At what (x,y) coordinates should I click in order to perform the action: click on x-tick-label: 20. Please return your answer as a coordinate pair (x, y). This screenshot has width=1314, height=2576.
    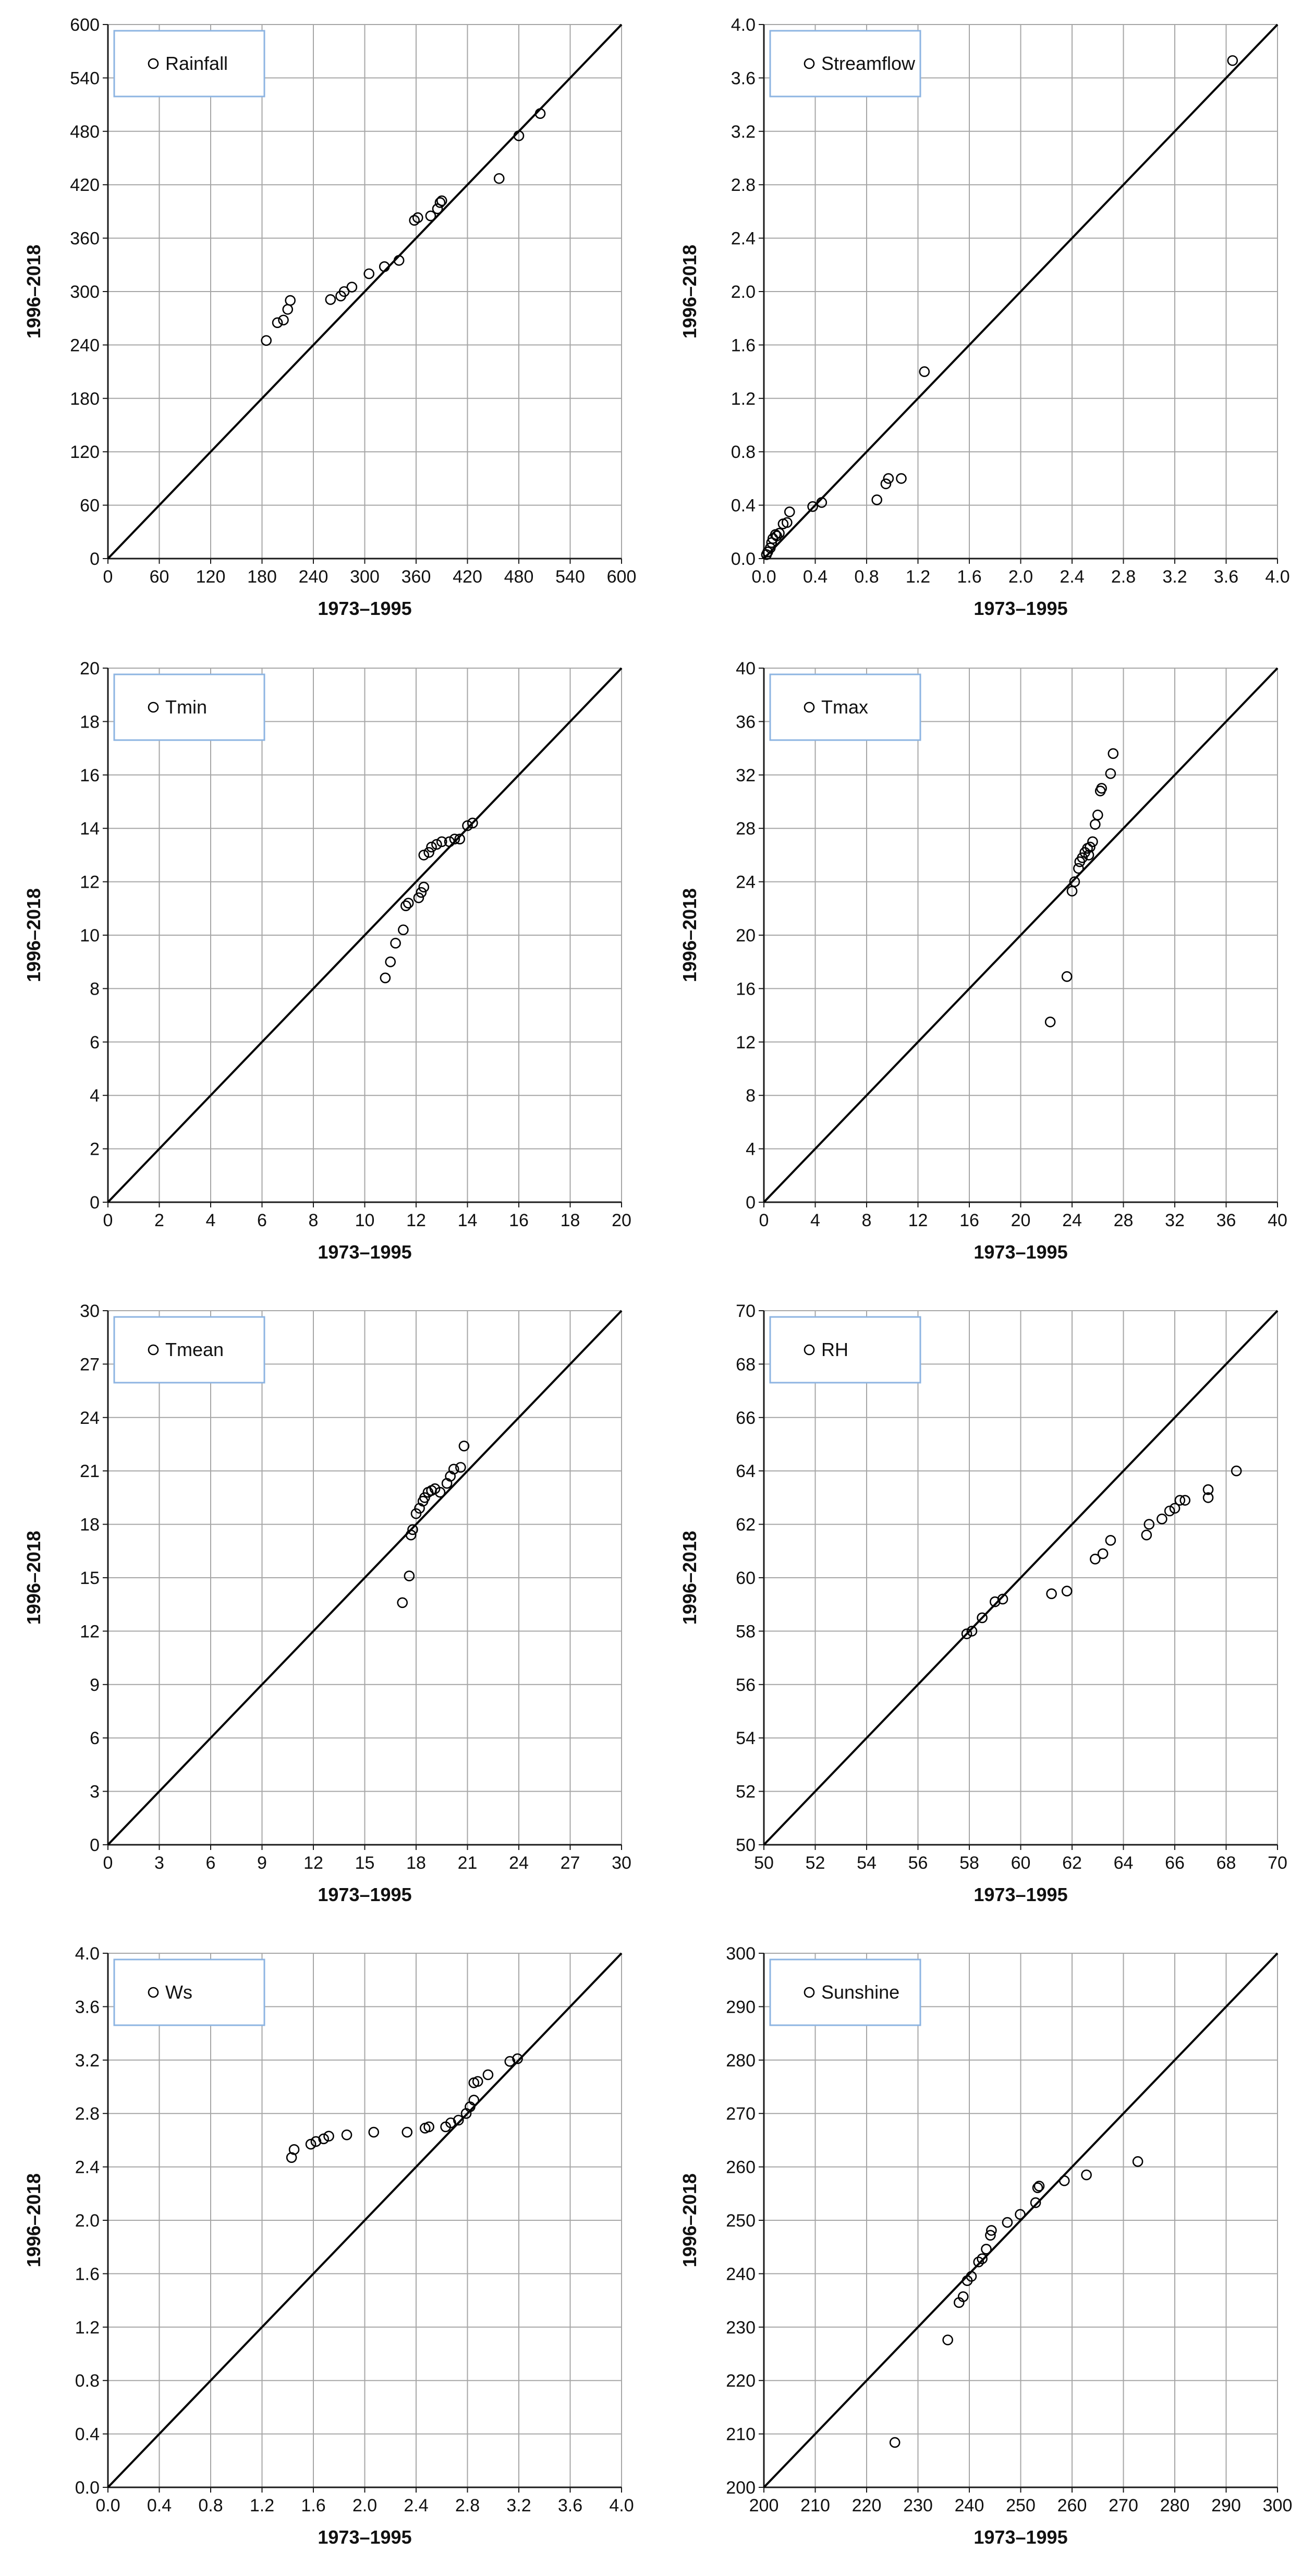
    Looking at the image, I should click on (1021, 1220).